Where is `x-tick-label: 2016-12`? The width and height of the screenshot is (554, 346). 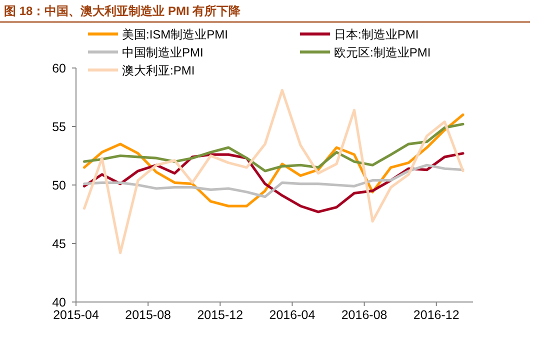
x-tick-label: 2016-12 is located at coordinates (436, 315).